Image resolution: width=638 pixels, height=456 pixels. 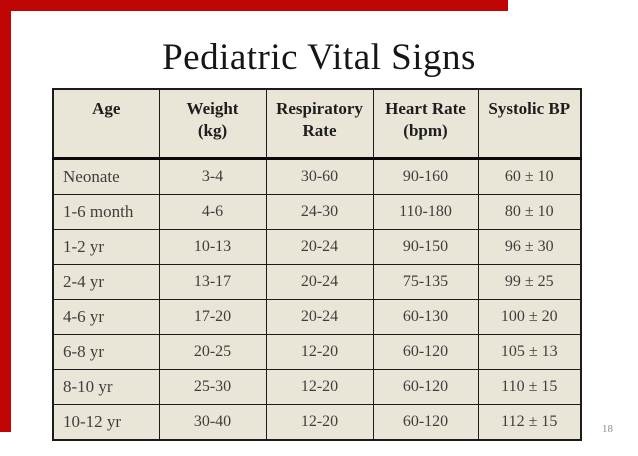 I want to click on table-row: 10-12 yr 30-40 12-20 60-120 112 ± 15, so click(x=317, y=422).